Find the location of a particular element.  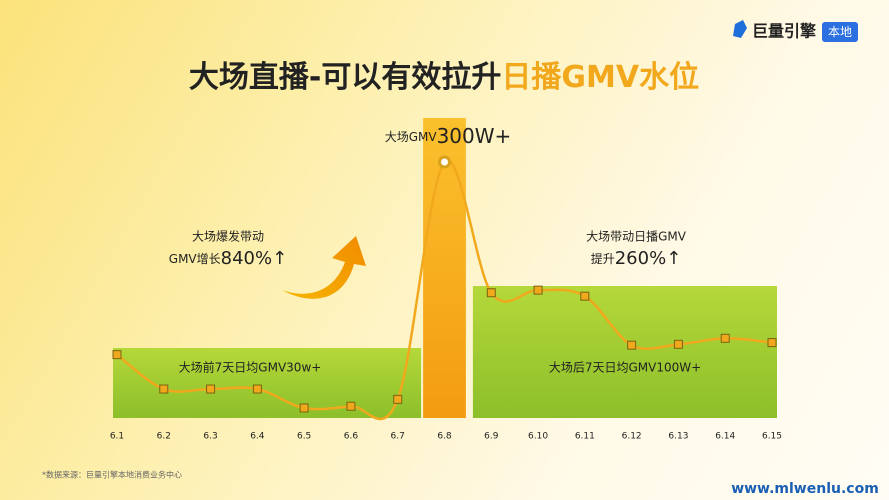

x-tick-label: 6.8 is located at coordinates (444, 437).